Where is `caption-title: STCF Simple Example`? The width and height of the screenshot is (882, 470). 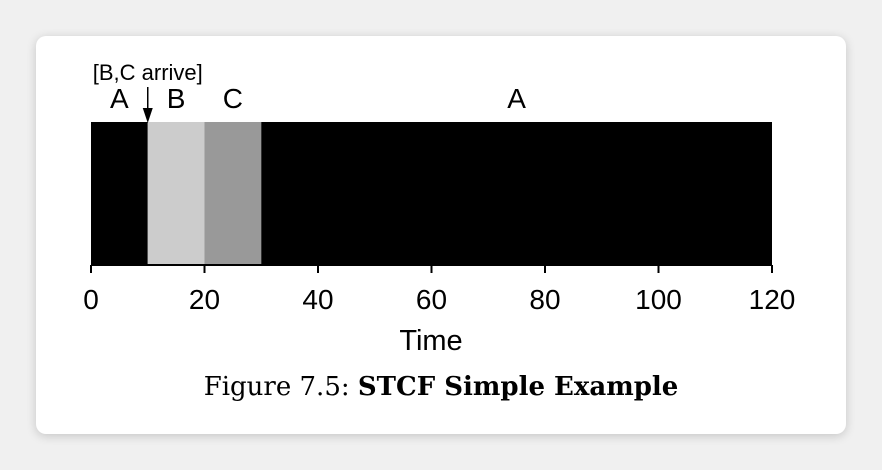
caption-title: STCF Simple Example is located at coordinates (518, 387).